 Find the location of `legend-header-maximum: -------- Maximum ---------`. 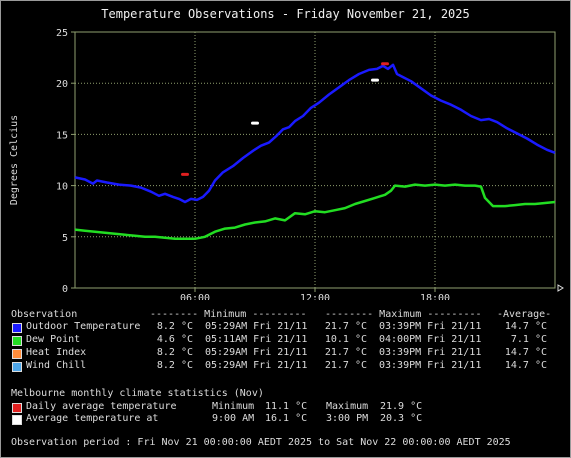

legend-header-maximum: -------- Maximum --------- is located at coordinates (403, 314).